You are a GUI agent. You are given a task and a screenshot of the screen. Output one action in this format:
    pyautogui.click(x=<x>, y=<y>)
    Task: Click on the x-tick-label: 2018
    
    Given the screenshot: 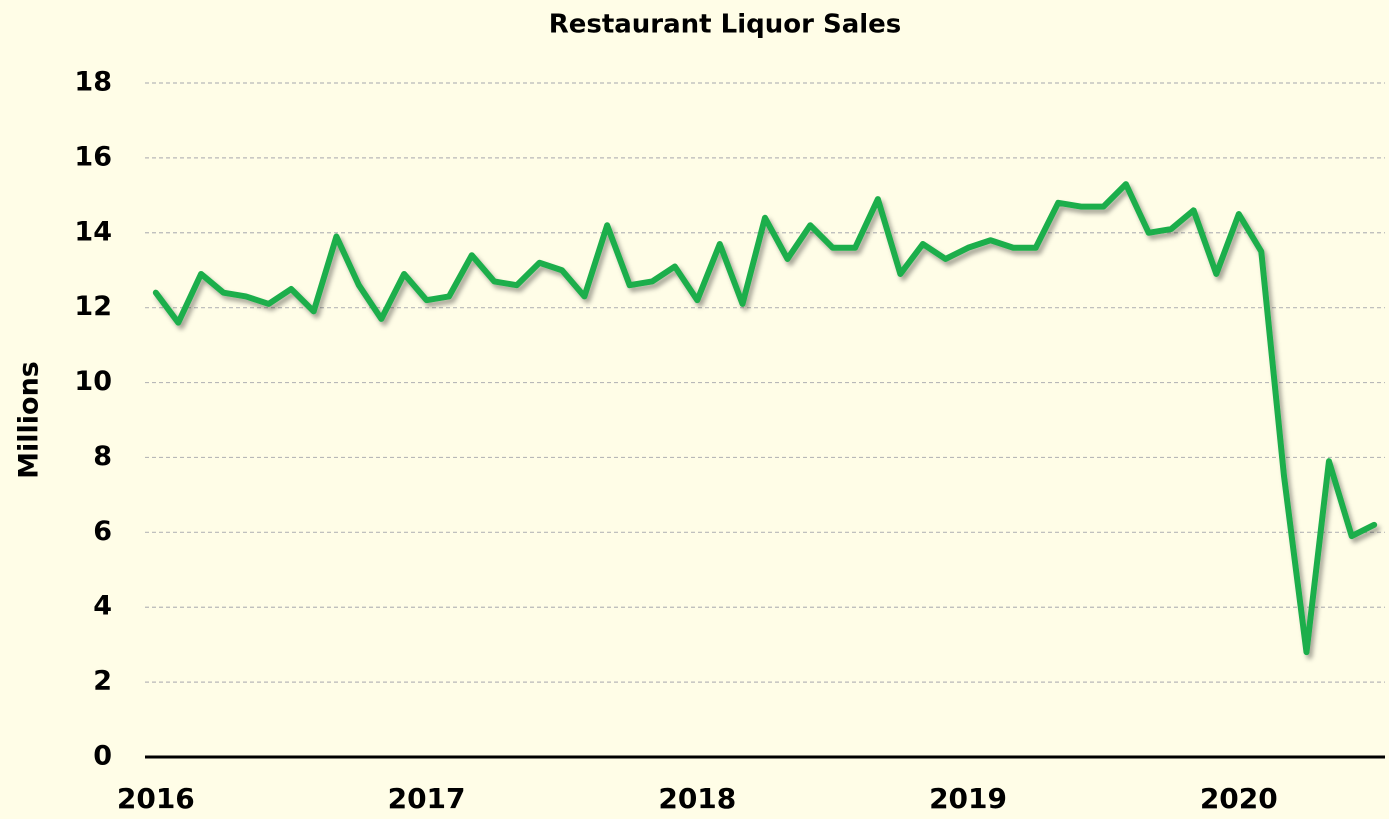 What is the action you would take?
    pyautogui.click(x=697, y=798)
    